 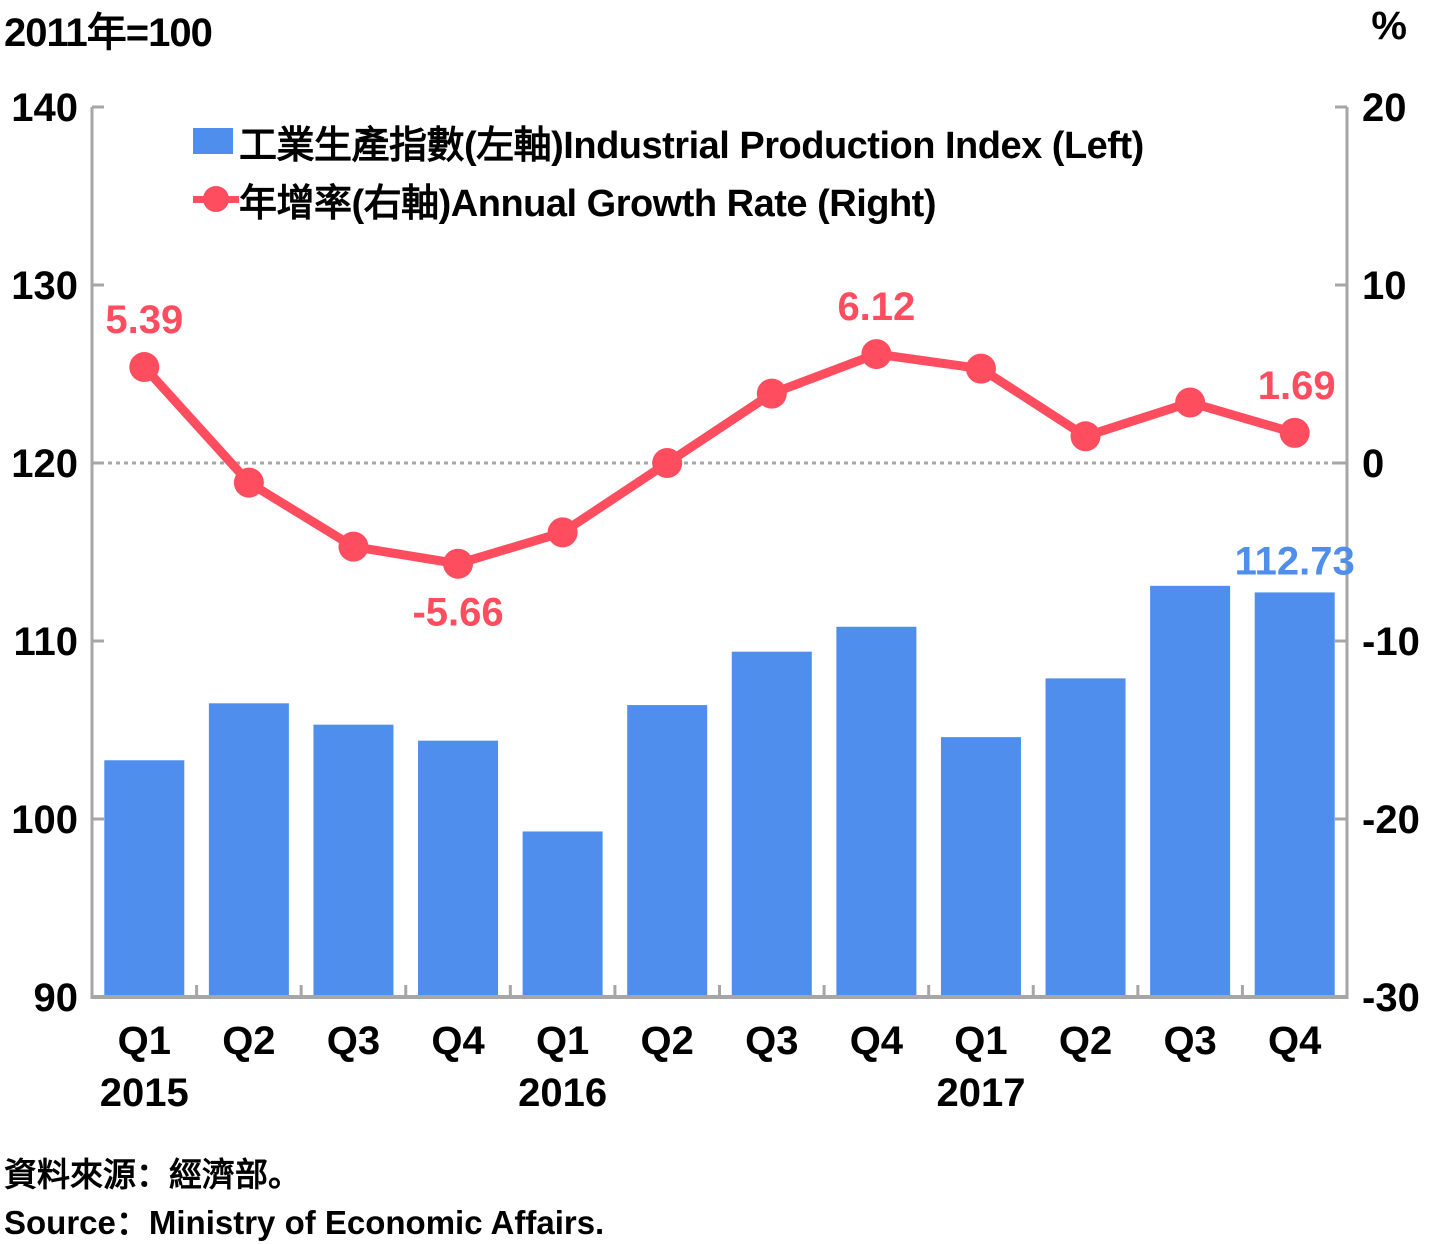 I want to click on x-category-label-0: Q1, so click(x=144, y=1041).